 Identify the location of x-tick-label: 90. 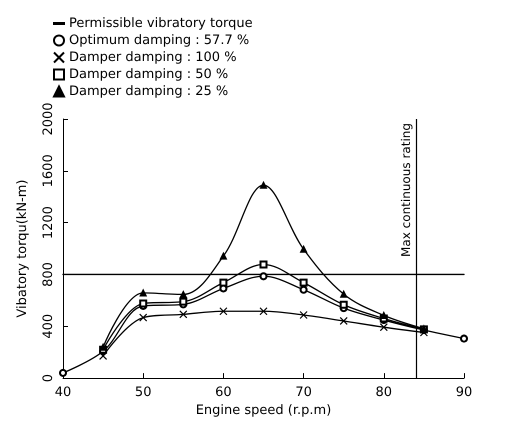
(464, 392).